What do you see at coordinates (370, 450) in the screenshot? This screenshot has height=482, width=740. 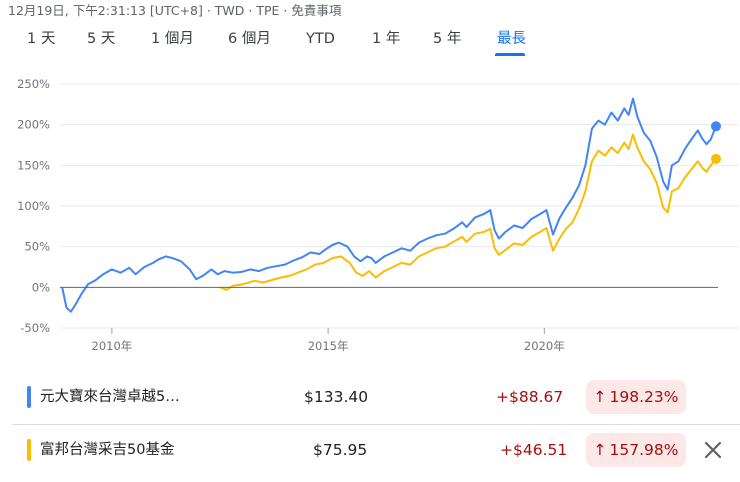 I see `fund-row-2: 富邦台灣采吉50基金 $75.95 +$46.51 ↑ 157.98%` at bounding box center [370, 450].